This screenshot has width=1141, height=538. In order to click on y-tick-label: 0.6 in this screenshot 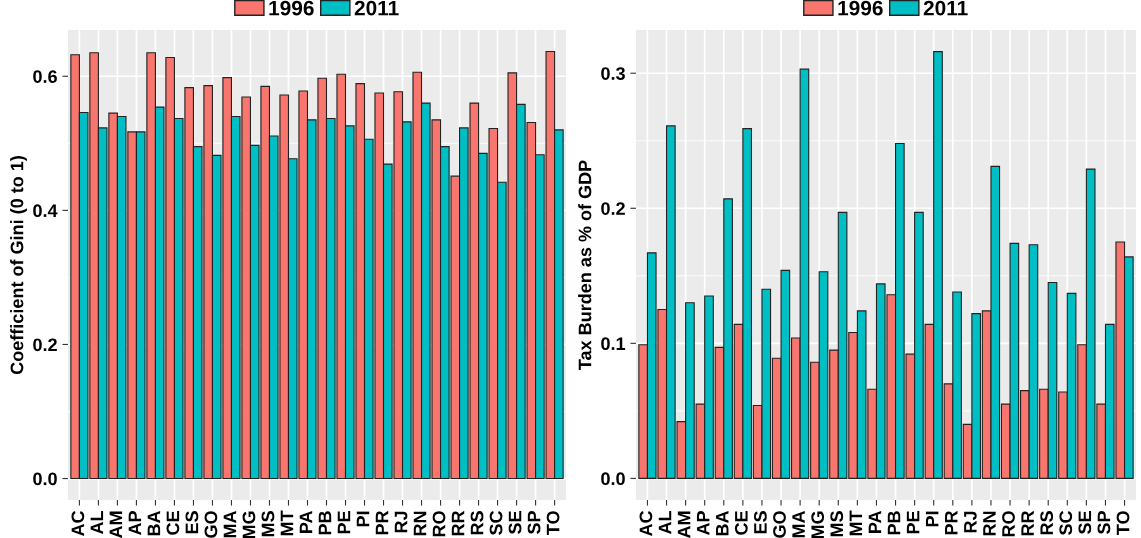, I will do `click(45, 76)`.